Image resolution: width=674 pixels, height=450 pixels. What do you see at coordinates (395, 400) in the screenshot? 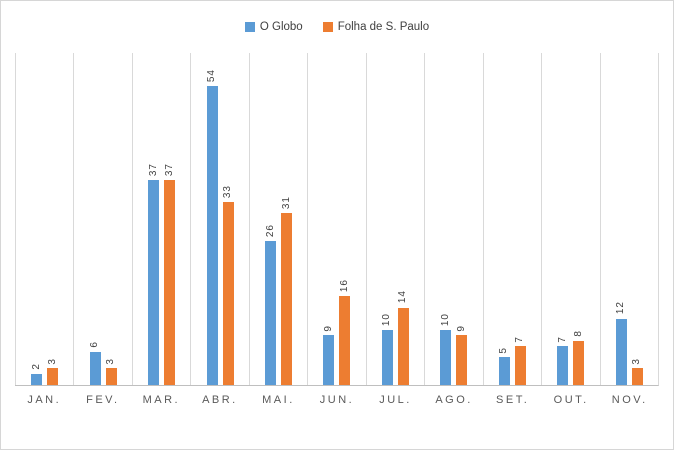
I see `x-axis-label: JUL.` at bounding box center [395, 400].